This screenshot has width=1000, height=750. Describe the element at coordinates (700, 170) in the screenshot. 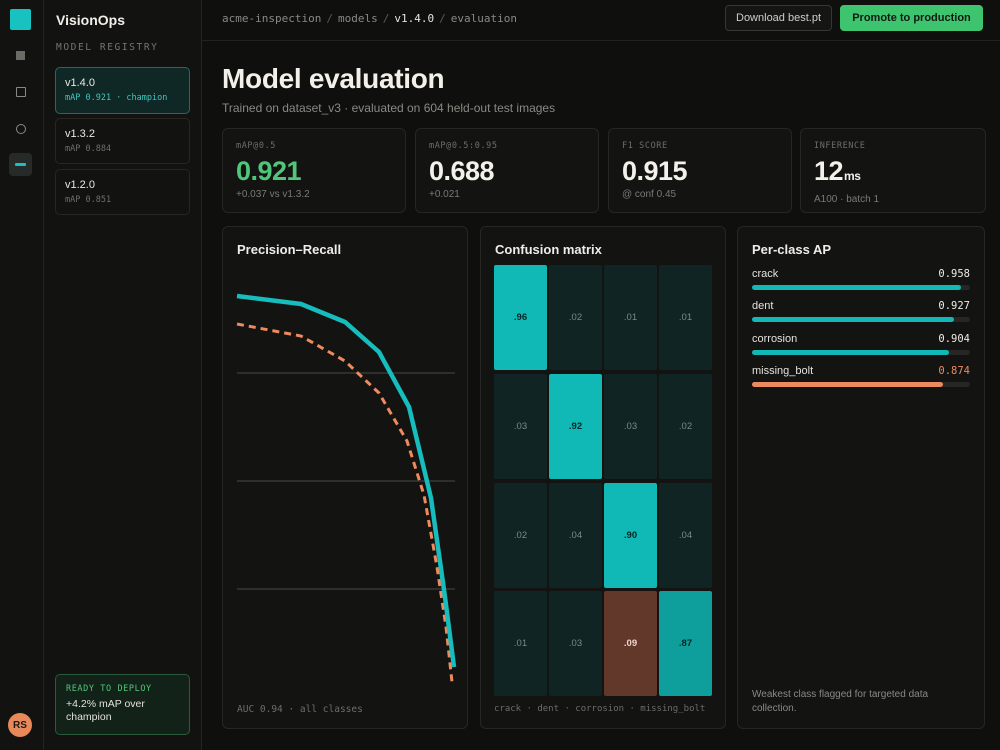

I see `kpi-card-f1: F1 SCORE 0.915 @ conf 0.45` at that location.